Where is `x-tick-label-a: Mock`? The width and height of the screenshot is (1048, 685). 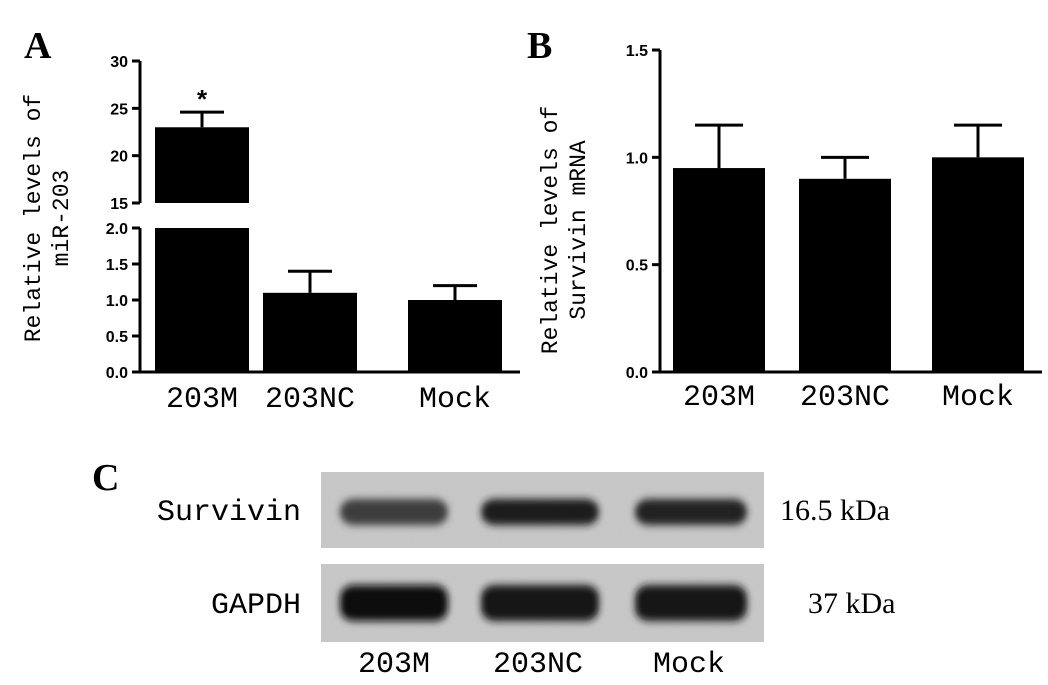 x-tick-label-a: Mock is located at coordinates (455, 400).